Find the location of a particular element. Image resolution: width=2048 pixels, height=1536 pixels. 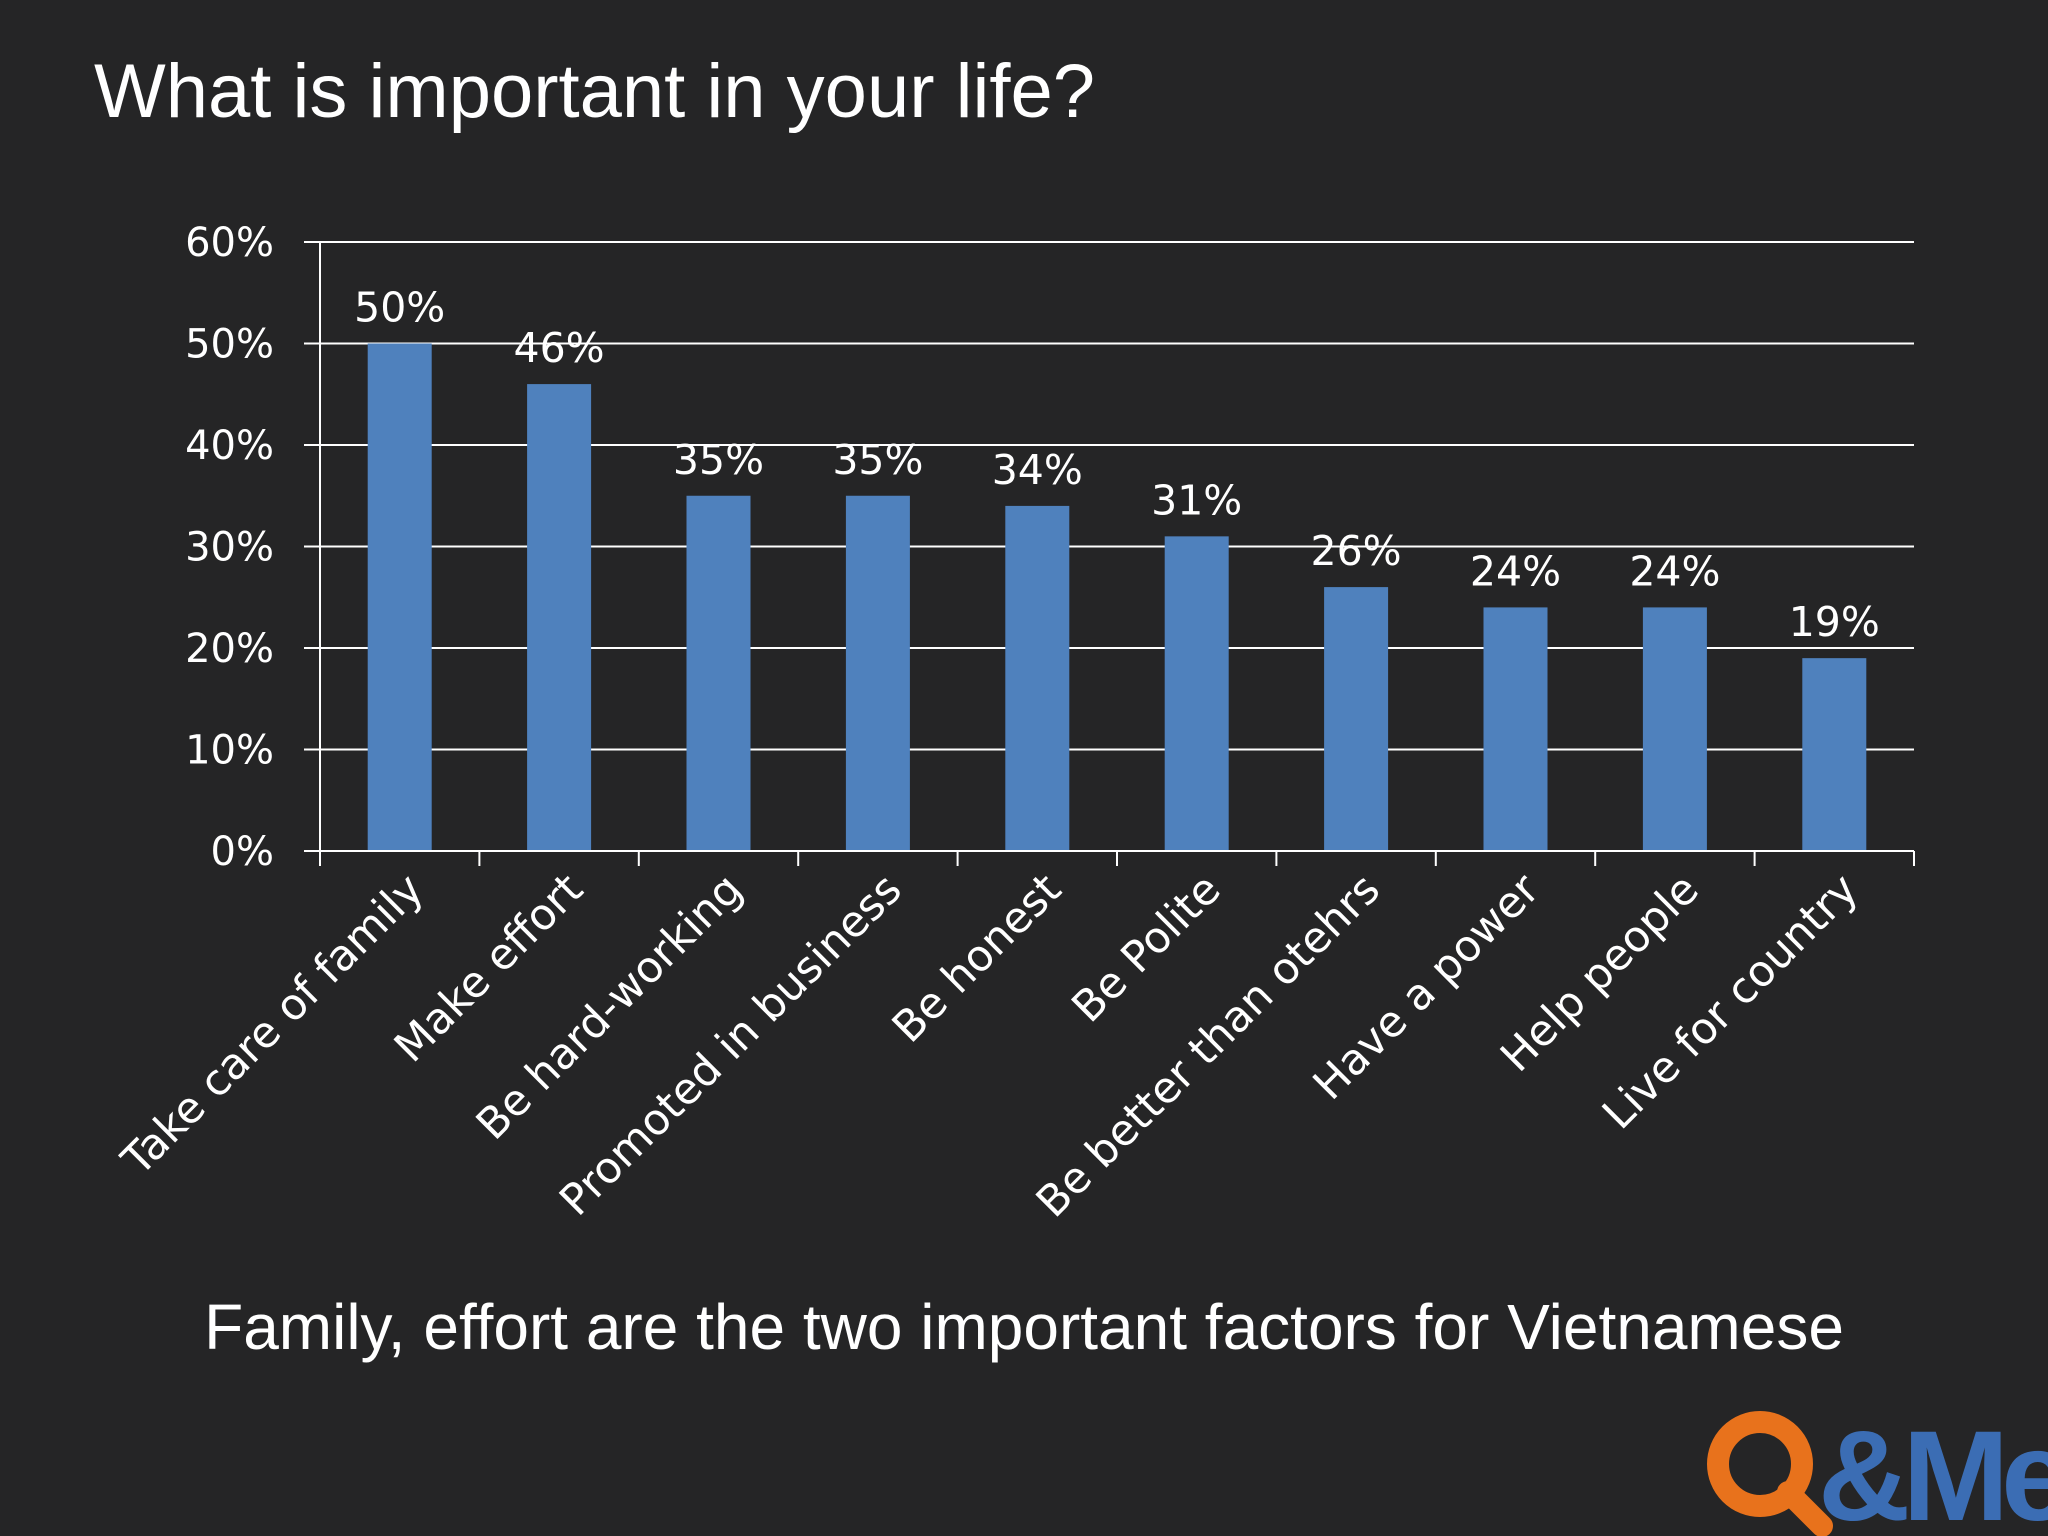

category-label: Be Polite is located at coordinates (1147, 948).